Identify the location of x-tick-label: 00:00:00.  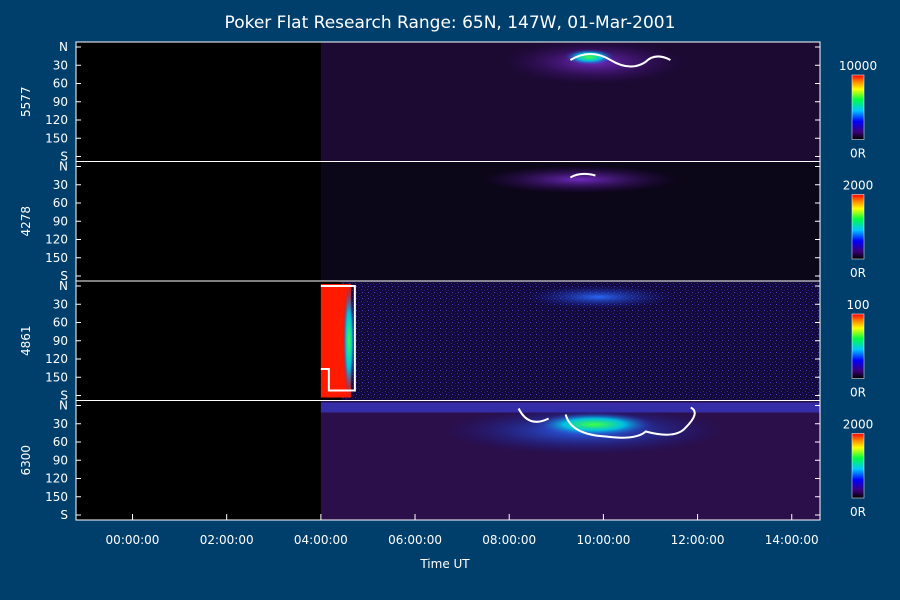
(133, 540).